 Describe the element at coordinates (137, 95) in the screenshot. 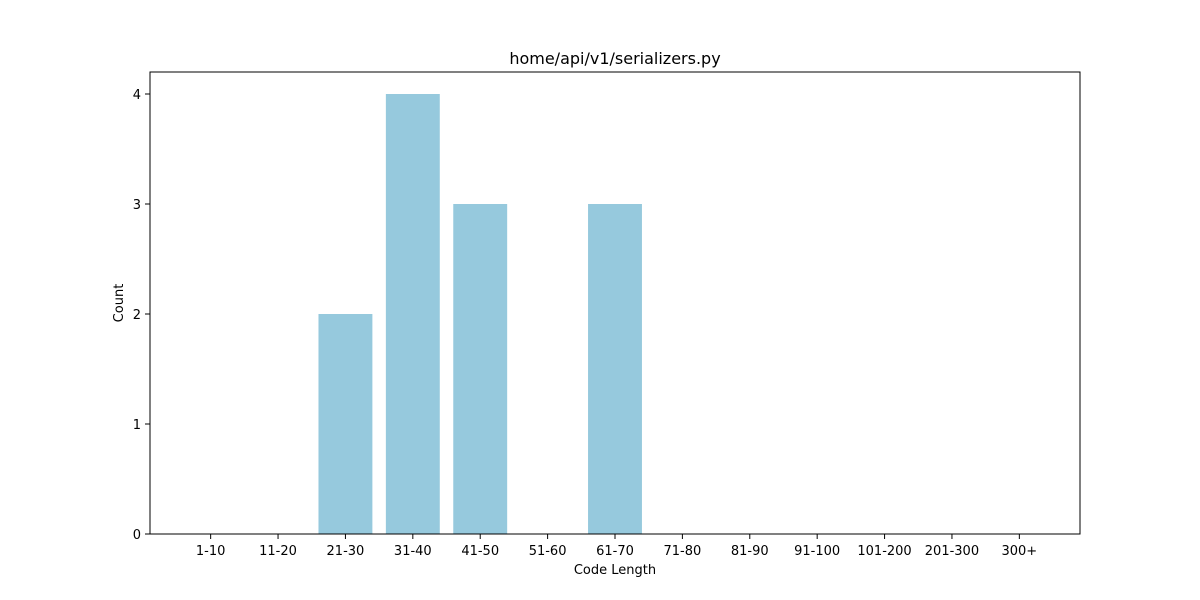

I see `y-tick-label: 4` at that location.